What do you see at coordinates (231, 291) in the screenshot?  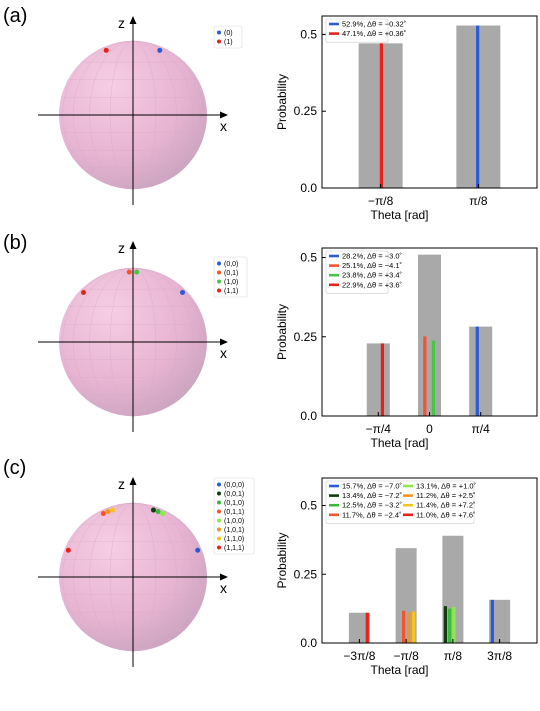 I see `legend-label: (1,1)` at bounding box center [231, 291].